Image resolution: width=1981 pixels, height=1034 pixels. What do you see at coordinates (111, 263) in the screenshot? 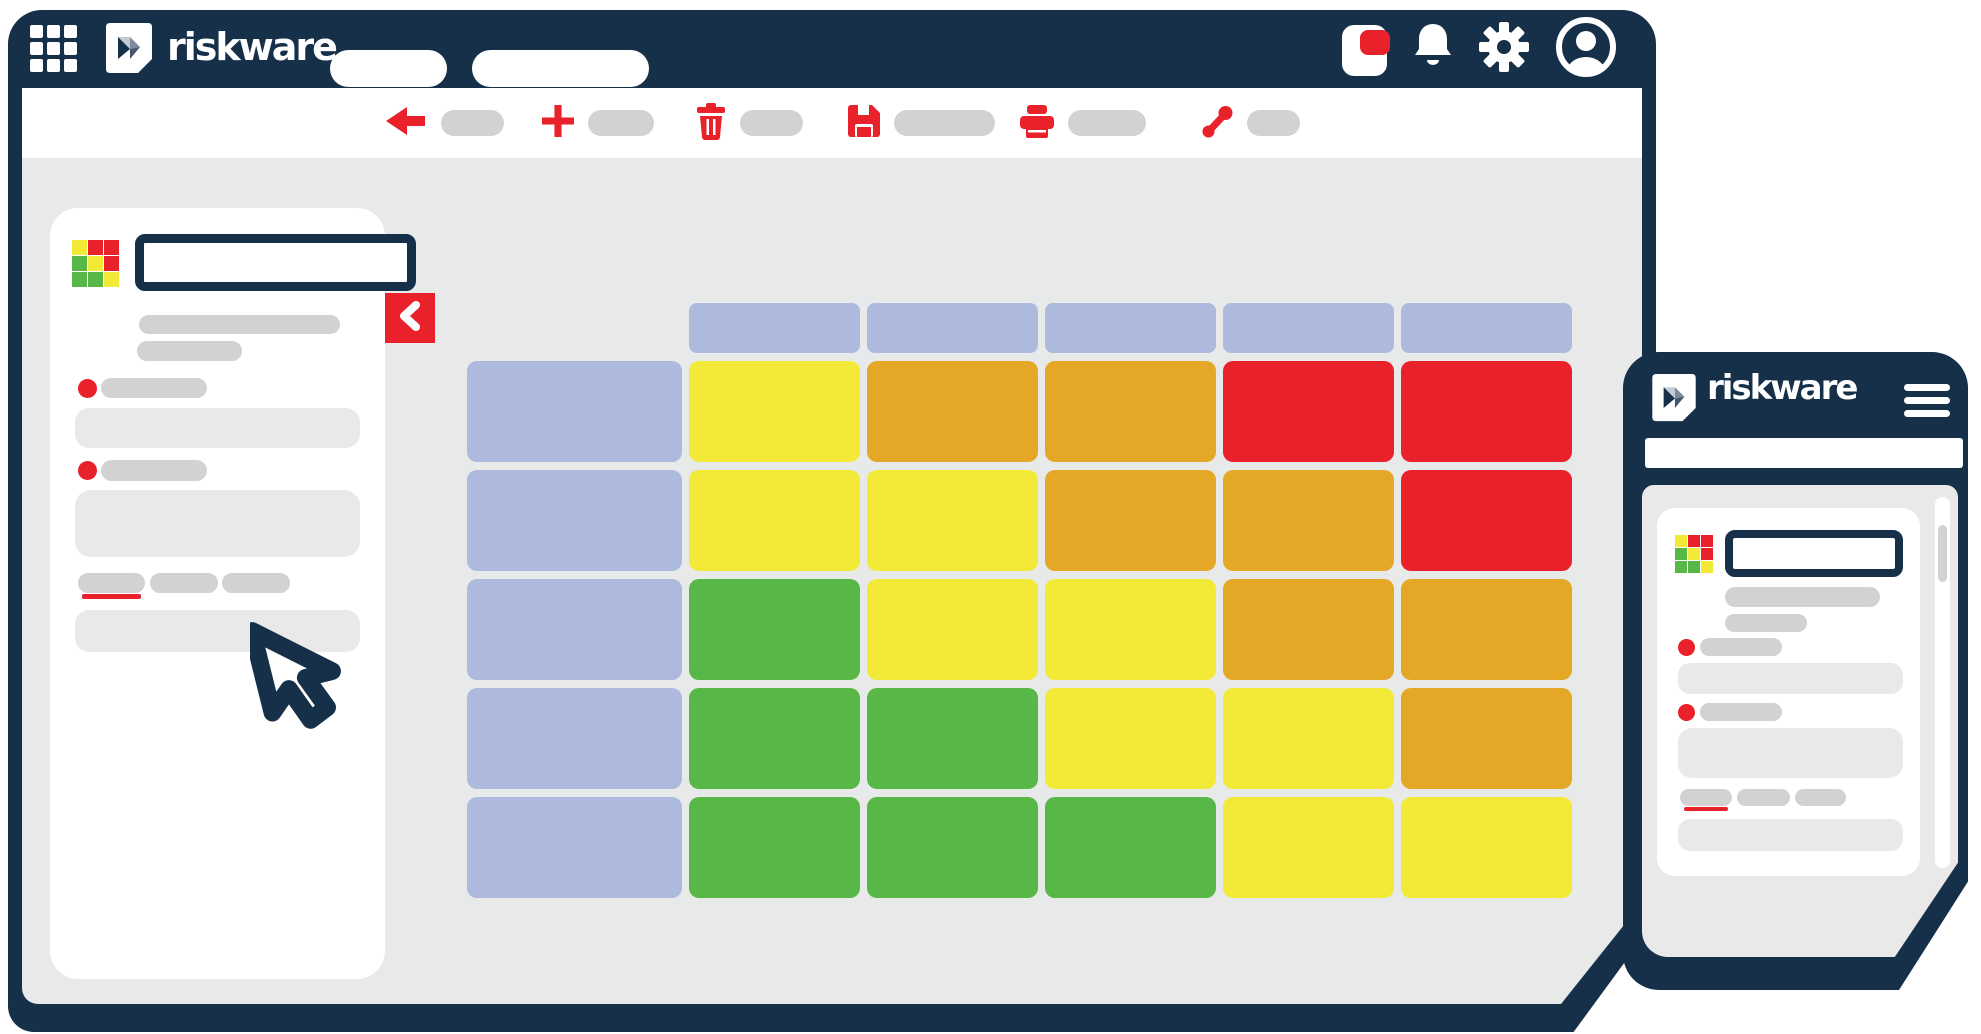
I see `logo-square-red` at bounding box center [111, 263].